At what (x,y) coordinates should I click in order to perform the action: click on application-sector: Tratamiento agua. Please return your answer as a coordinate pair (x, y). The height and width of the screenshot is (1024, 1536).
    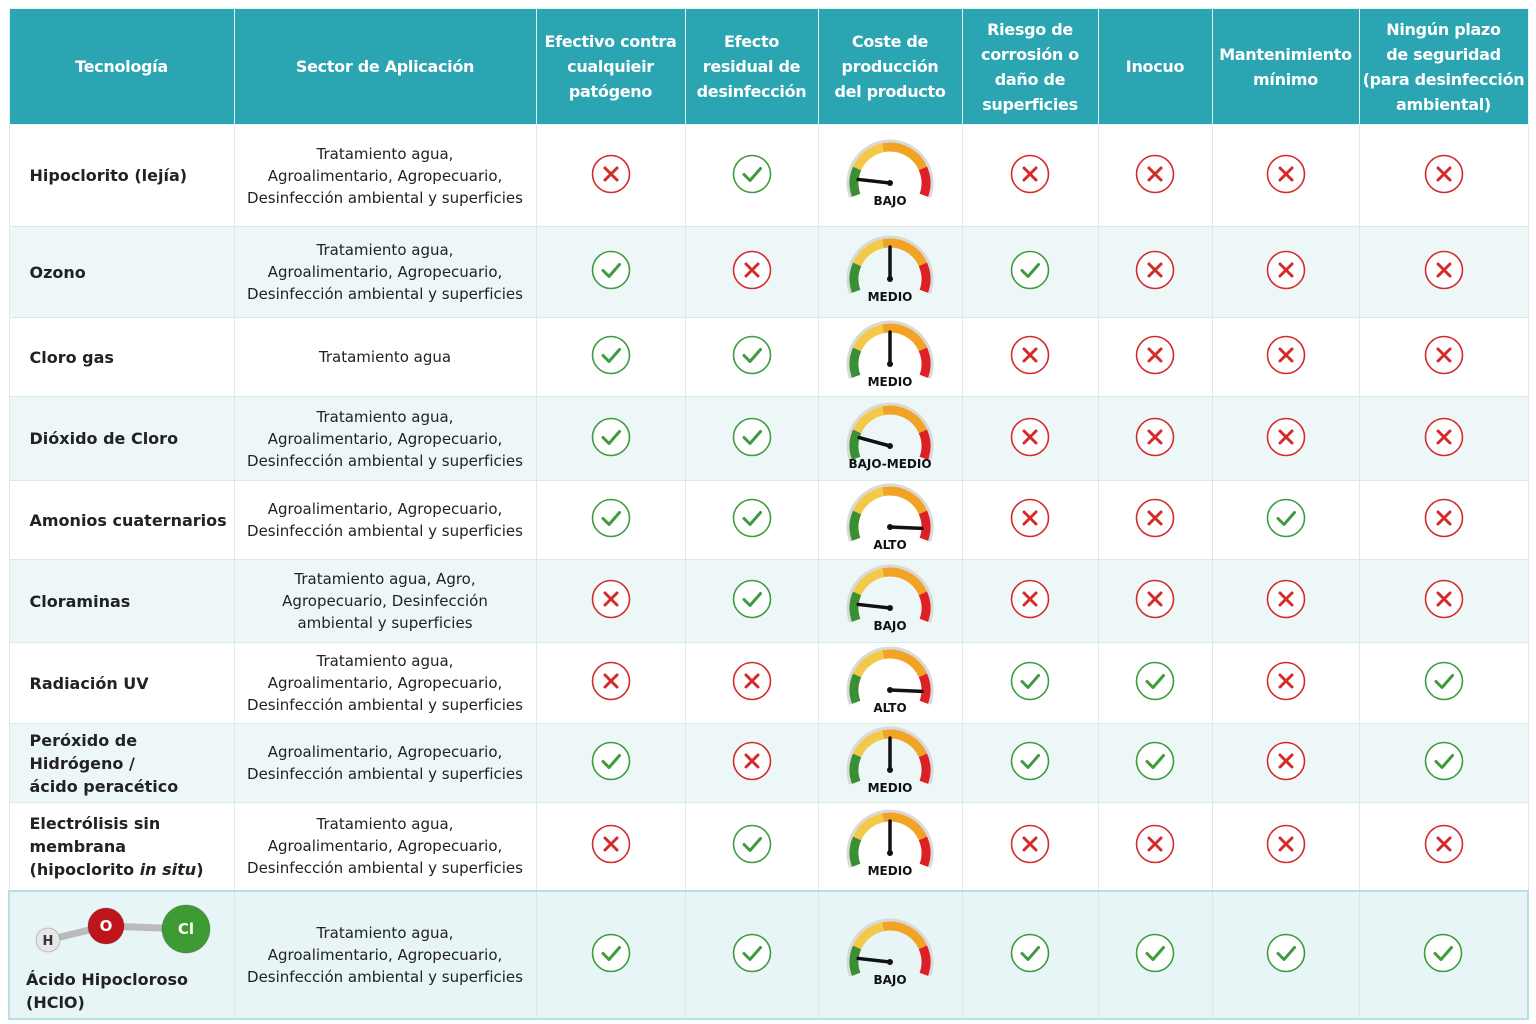
    Looking at the image, I should click on (385, 357).